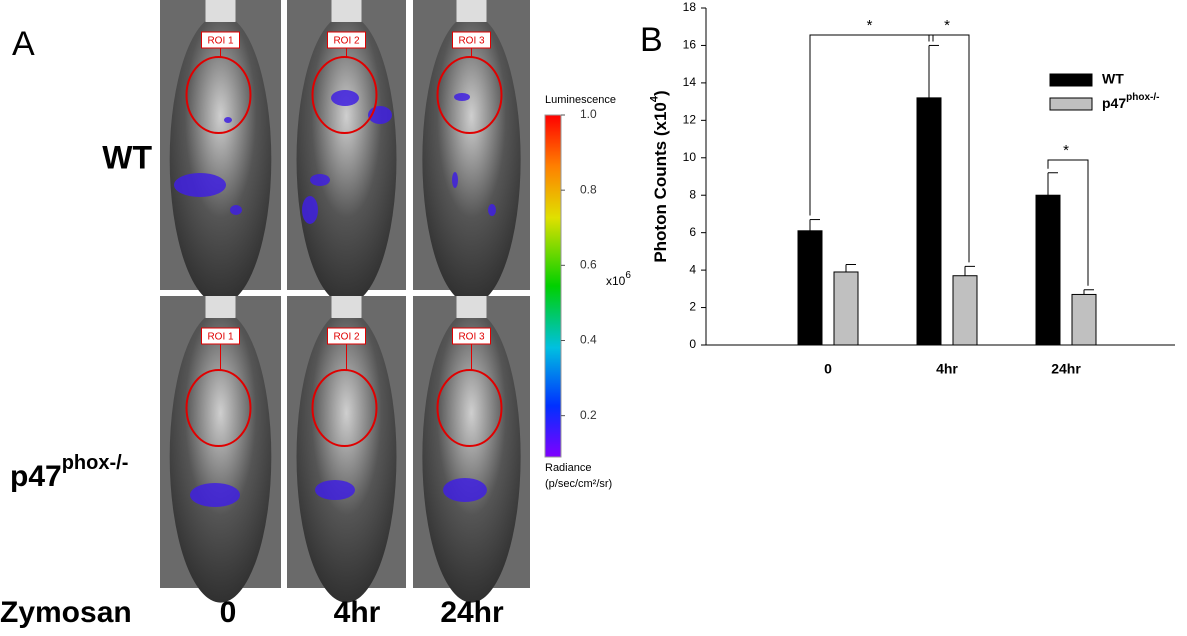  I want to click on y-axis-label-end: ), so click(660, 93).